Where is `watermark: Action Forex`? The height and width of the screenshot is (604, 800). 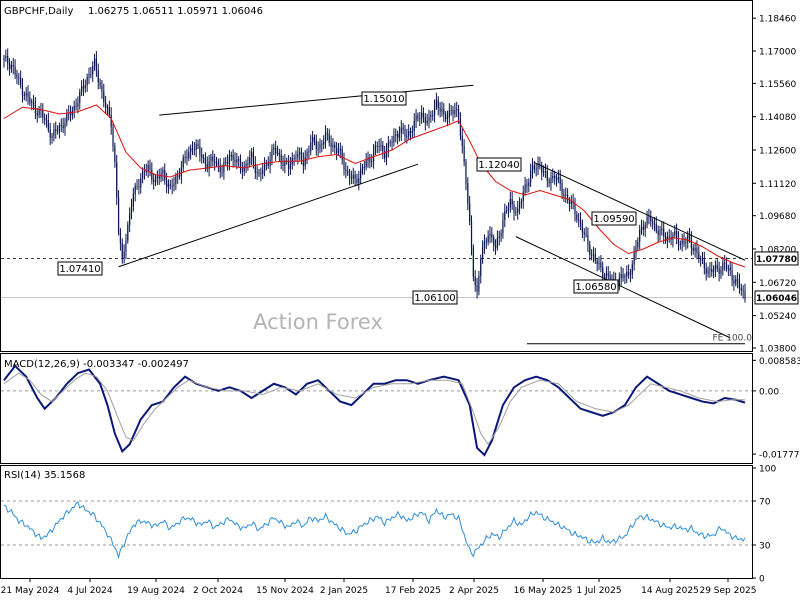
watermark: Action Forex is located at coordinates (318, 322).